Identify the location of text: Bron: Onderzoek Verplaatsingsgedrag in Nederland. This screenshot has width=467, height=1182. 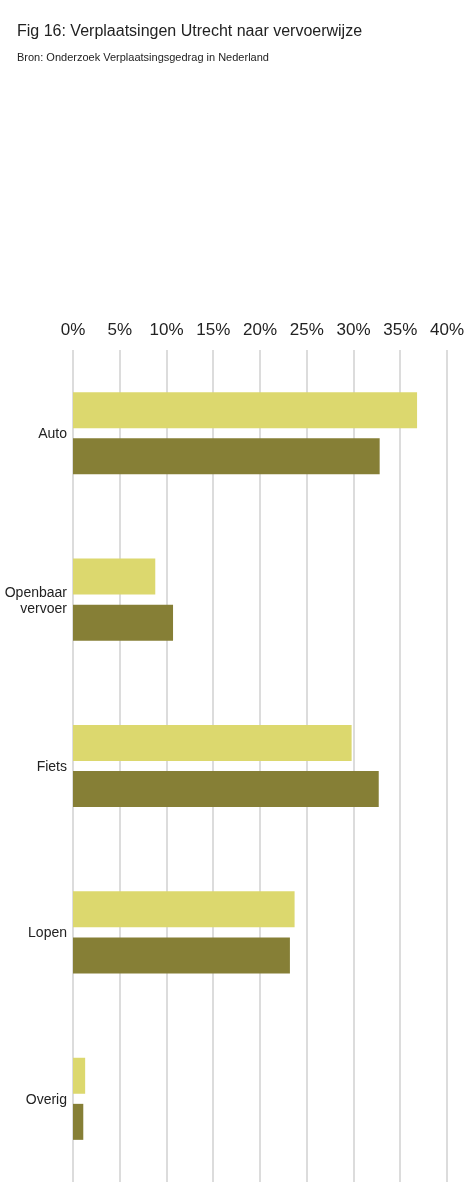
(143, 57).